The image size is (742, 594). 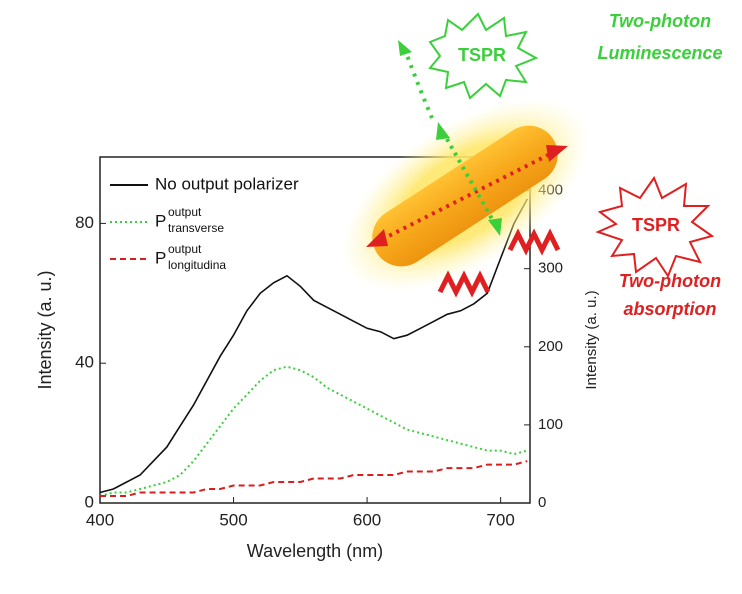 I want to click on legend-sub: longitudina, so click(x=197, y=265).